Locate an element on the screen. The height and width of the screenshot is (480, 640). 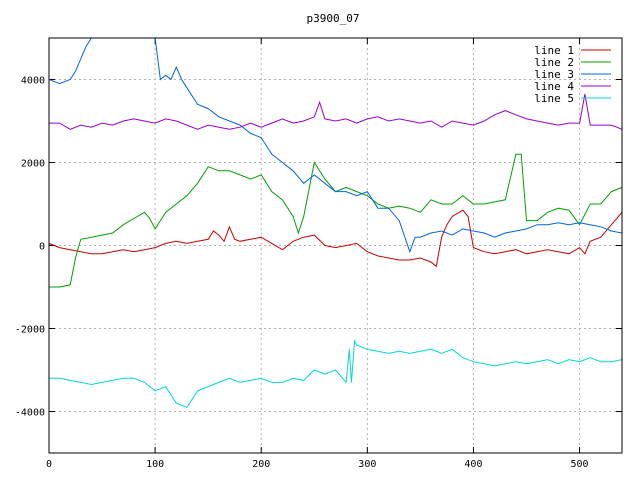
y-tick-label: -4000 is located at coordinates (30, 413).